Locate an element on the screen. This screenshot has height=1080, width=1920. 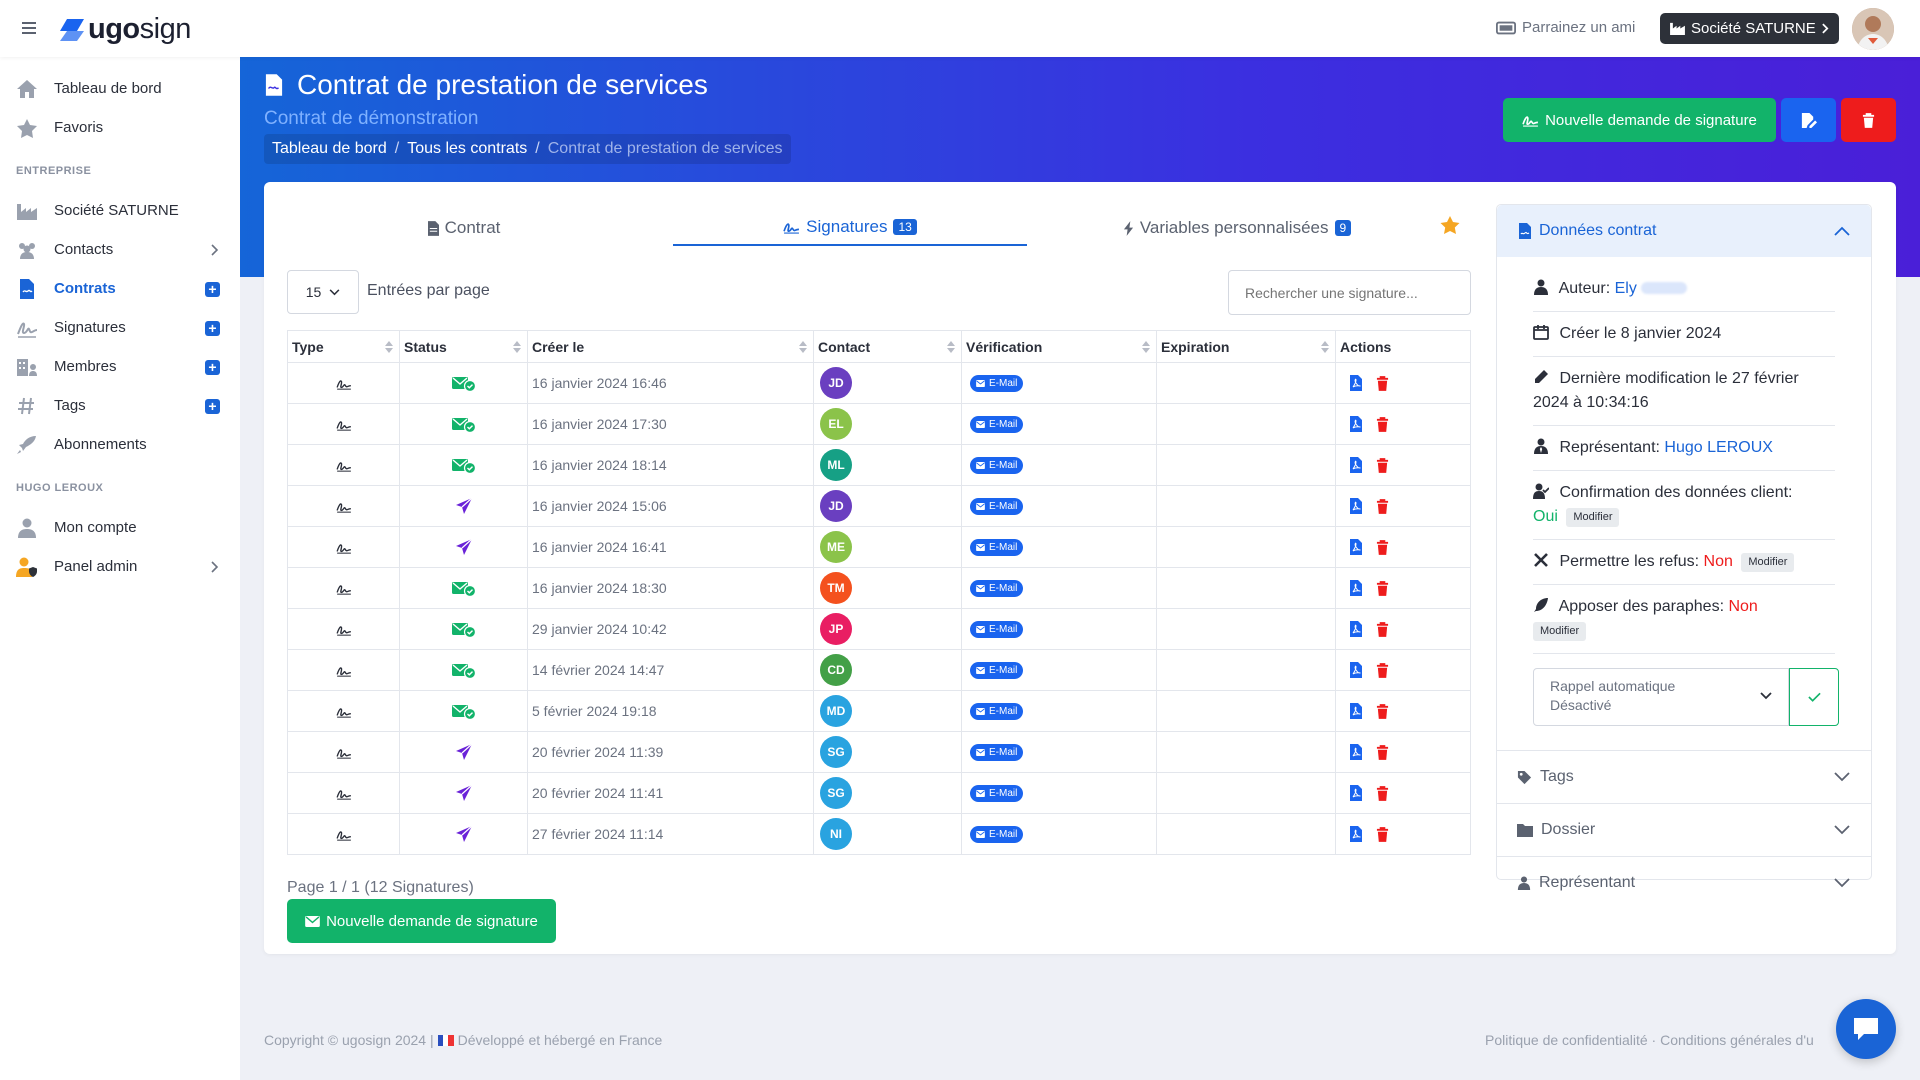
brand-logo: ugosign is located at coordinates (125, 29).